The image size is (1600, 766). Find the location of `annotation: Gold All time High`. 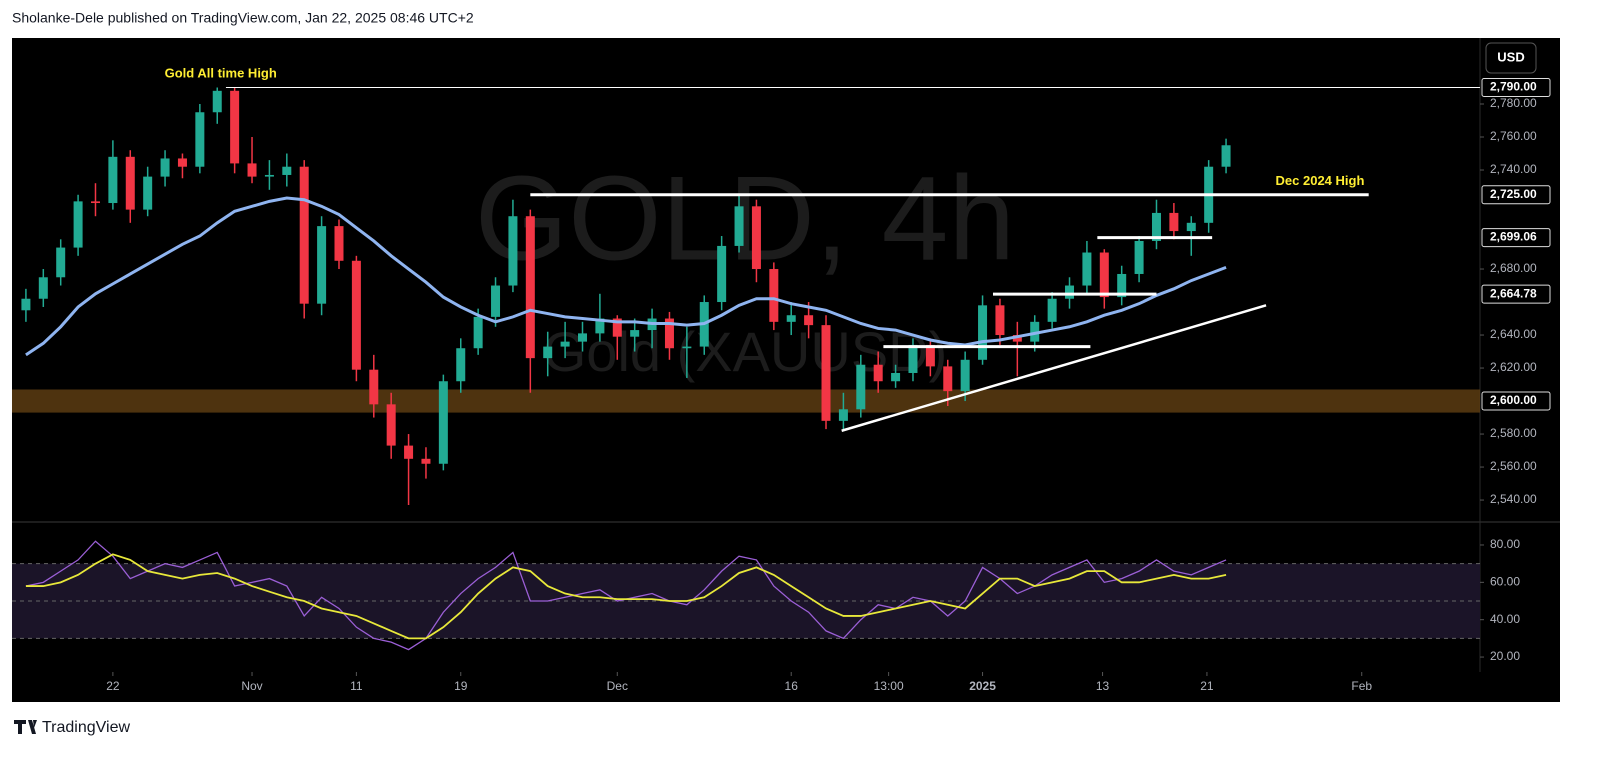

annotation: Gold All time High is located at coordinates (221, 73).